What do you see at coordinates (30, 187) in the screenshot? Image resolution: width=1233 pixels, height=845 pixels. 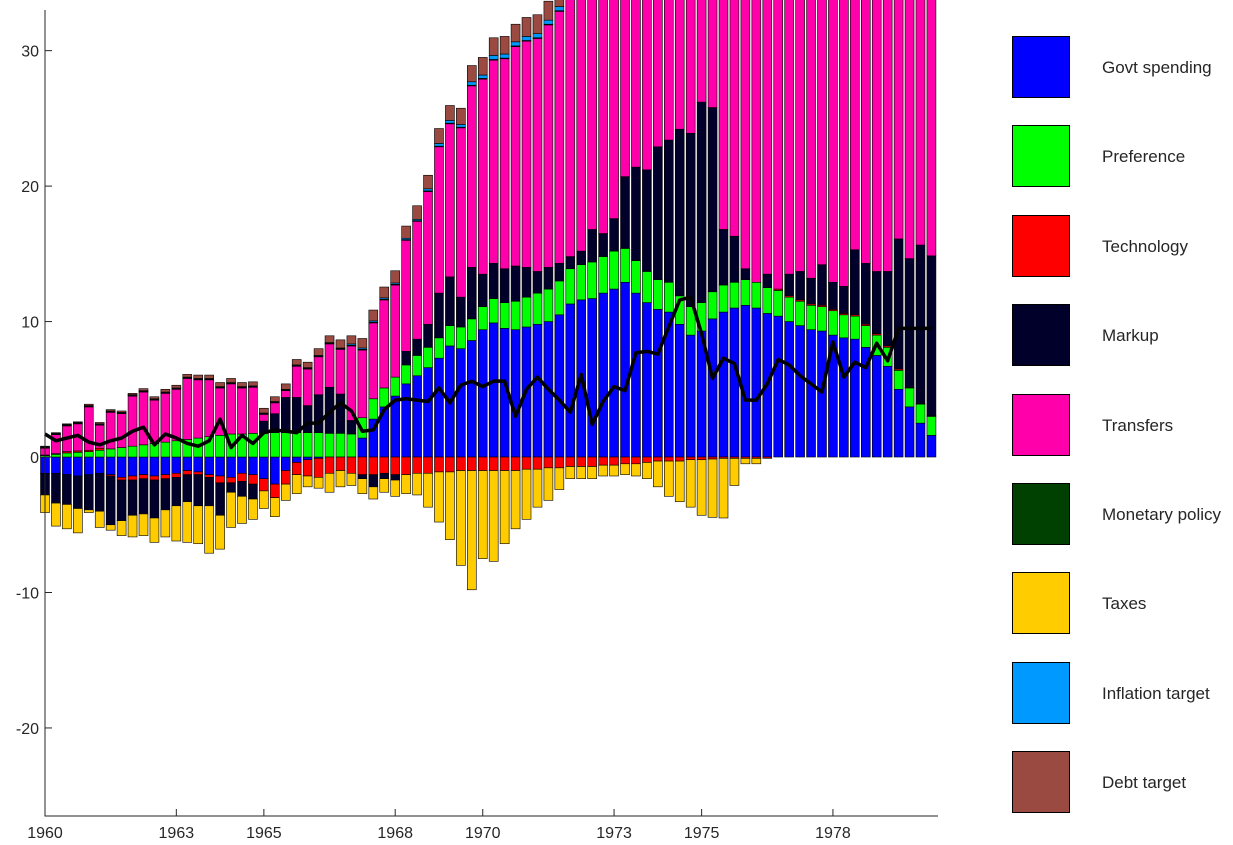 I see `y-tick-label: 20` at bounding box center [30, 187].